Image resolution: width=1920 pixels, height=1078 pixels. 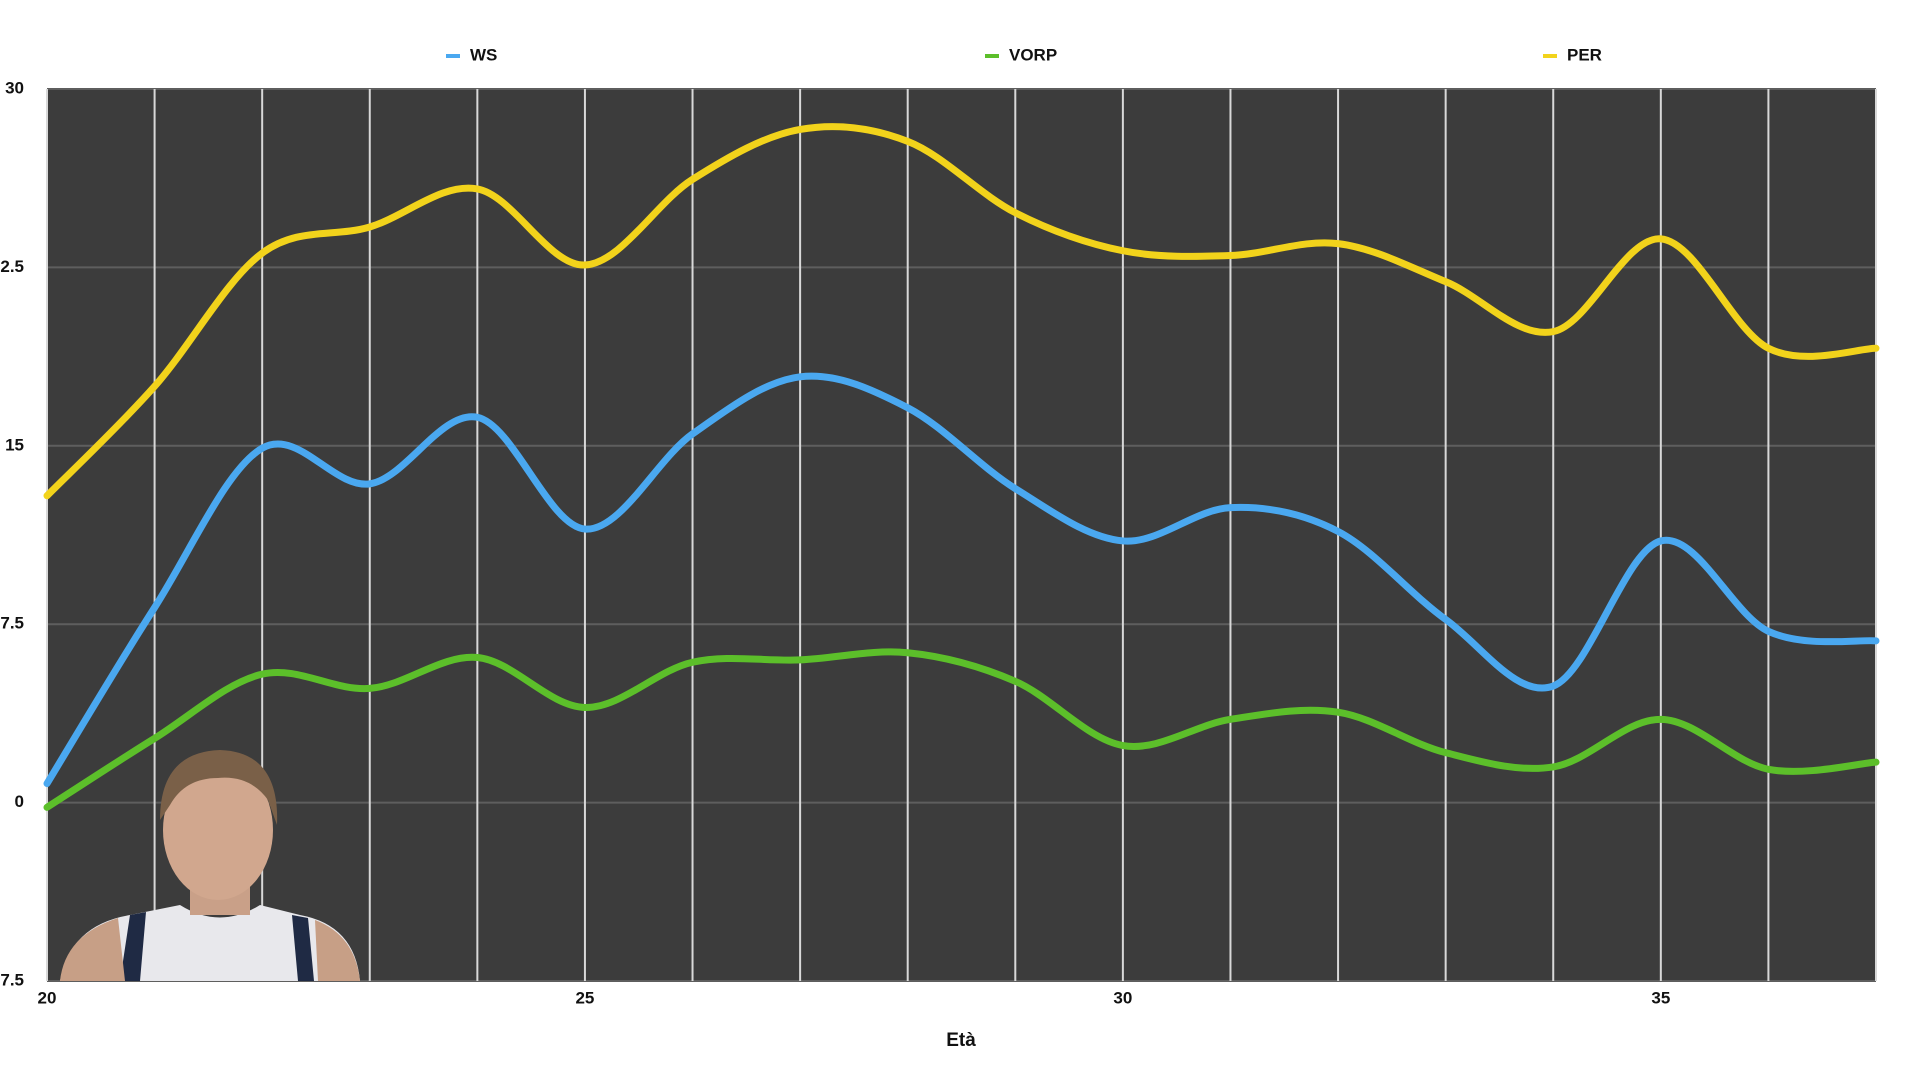 I want to click on x-axis-label: Età, so click(x=961, y=1040).